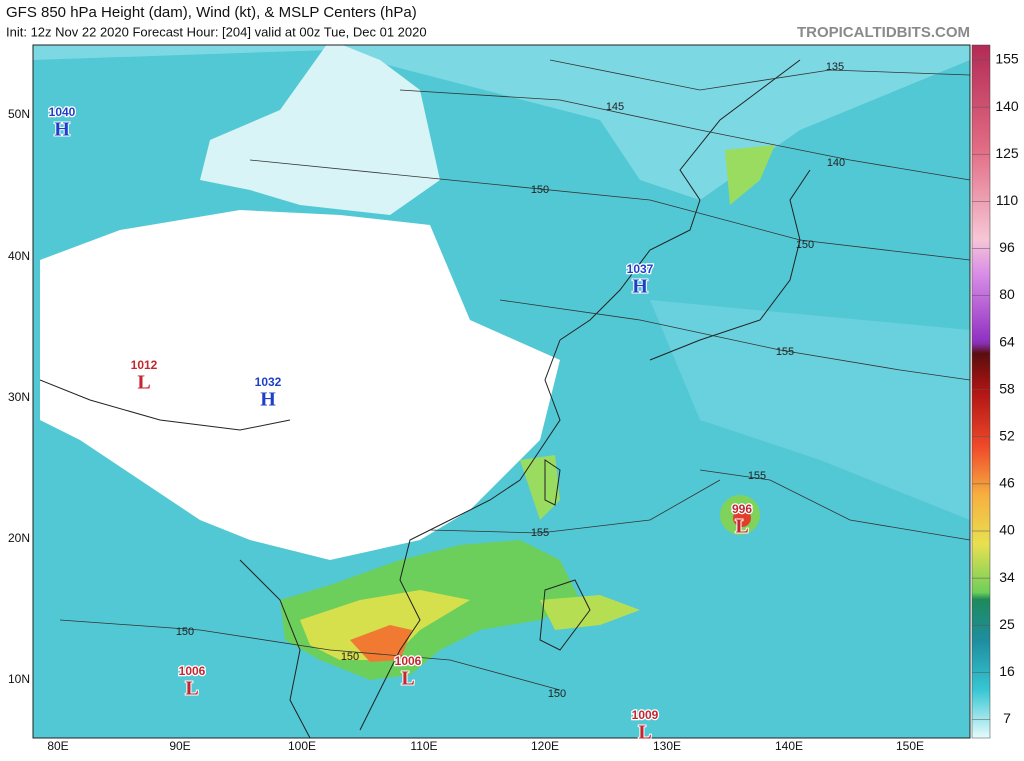  What do you see at coordinates (179, 746) in the screenshot?
I see `longitude-label: 90E` at bounding box center [179, 746].